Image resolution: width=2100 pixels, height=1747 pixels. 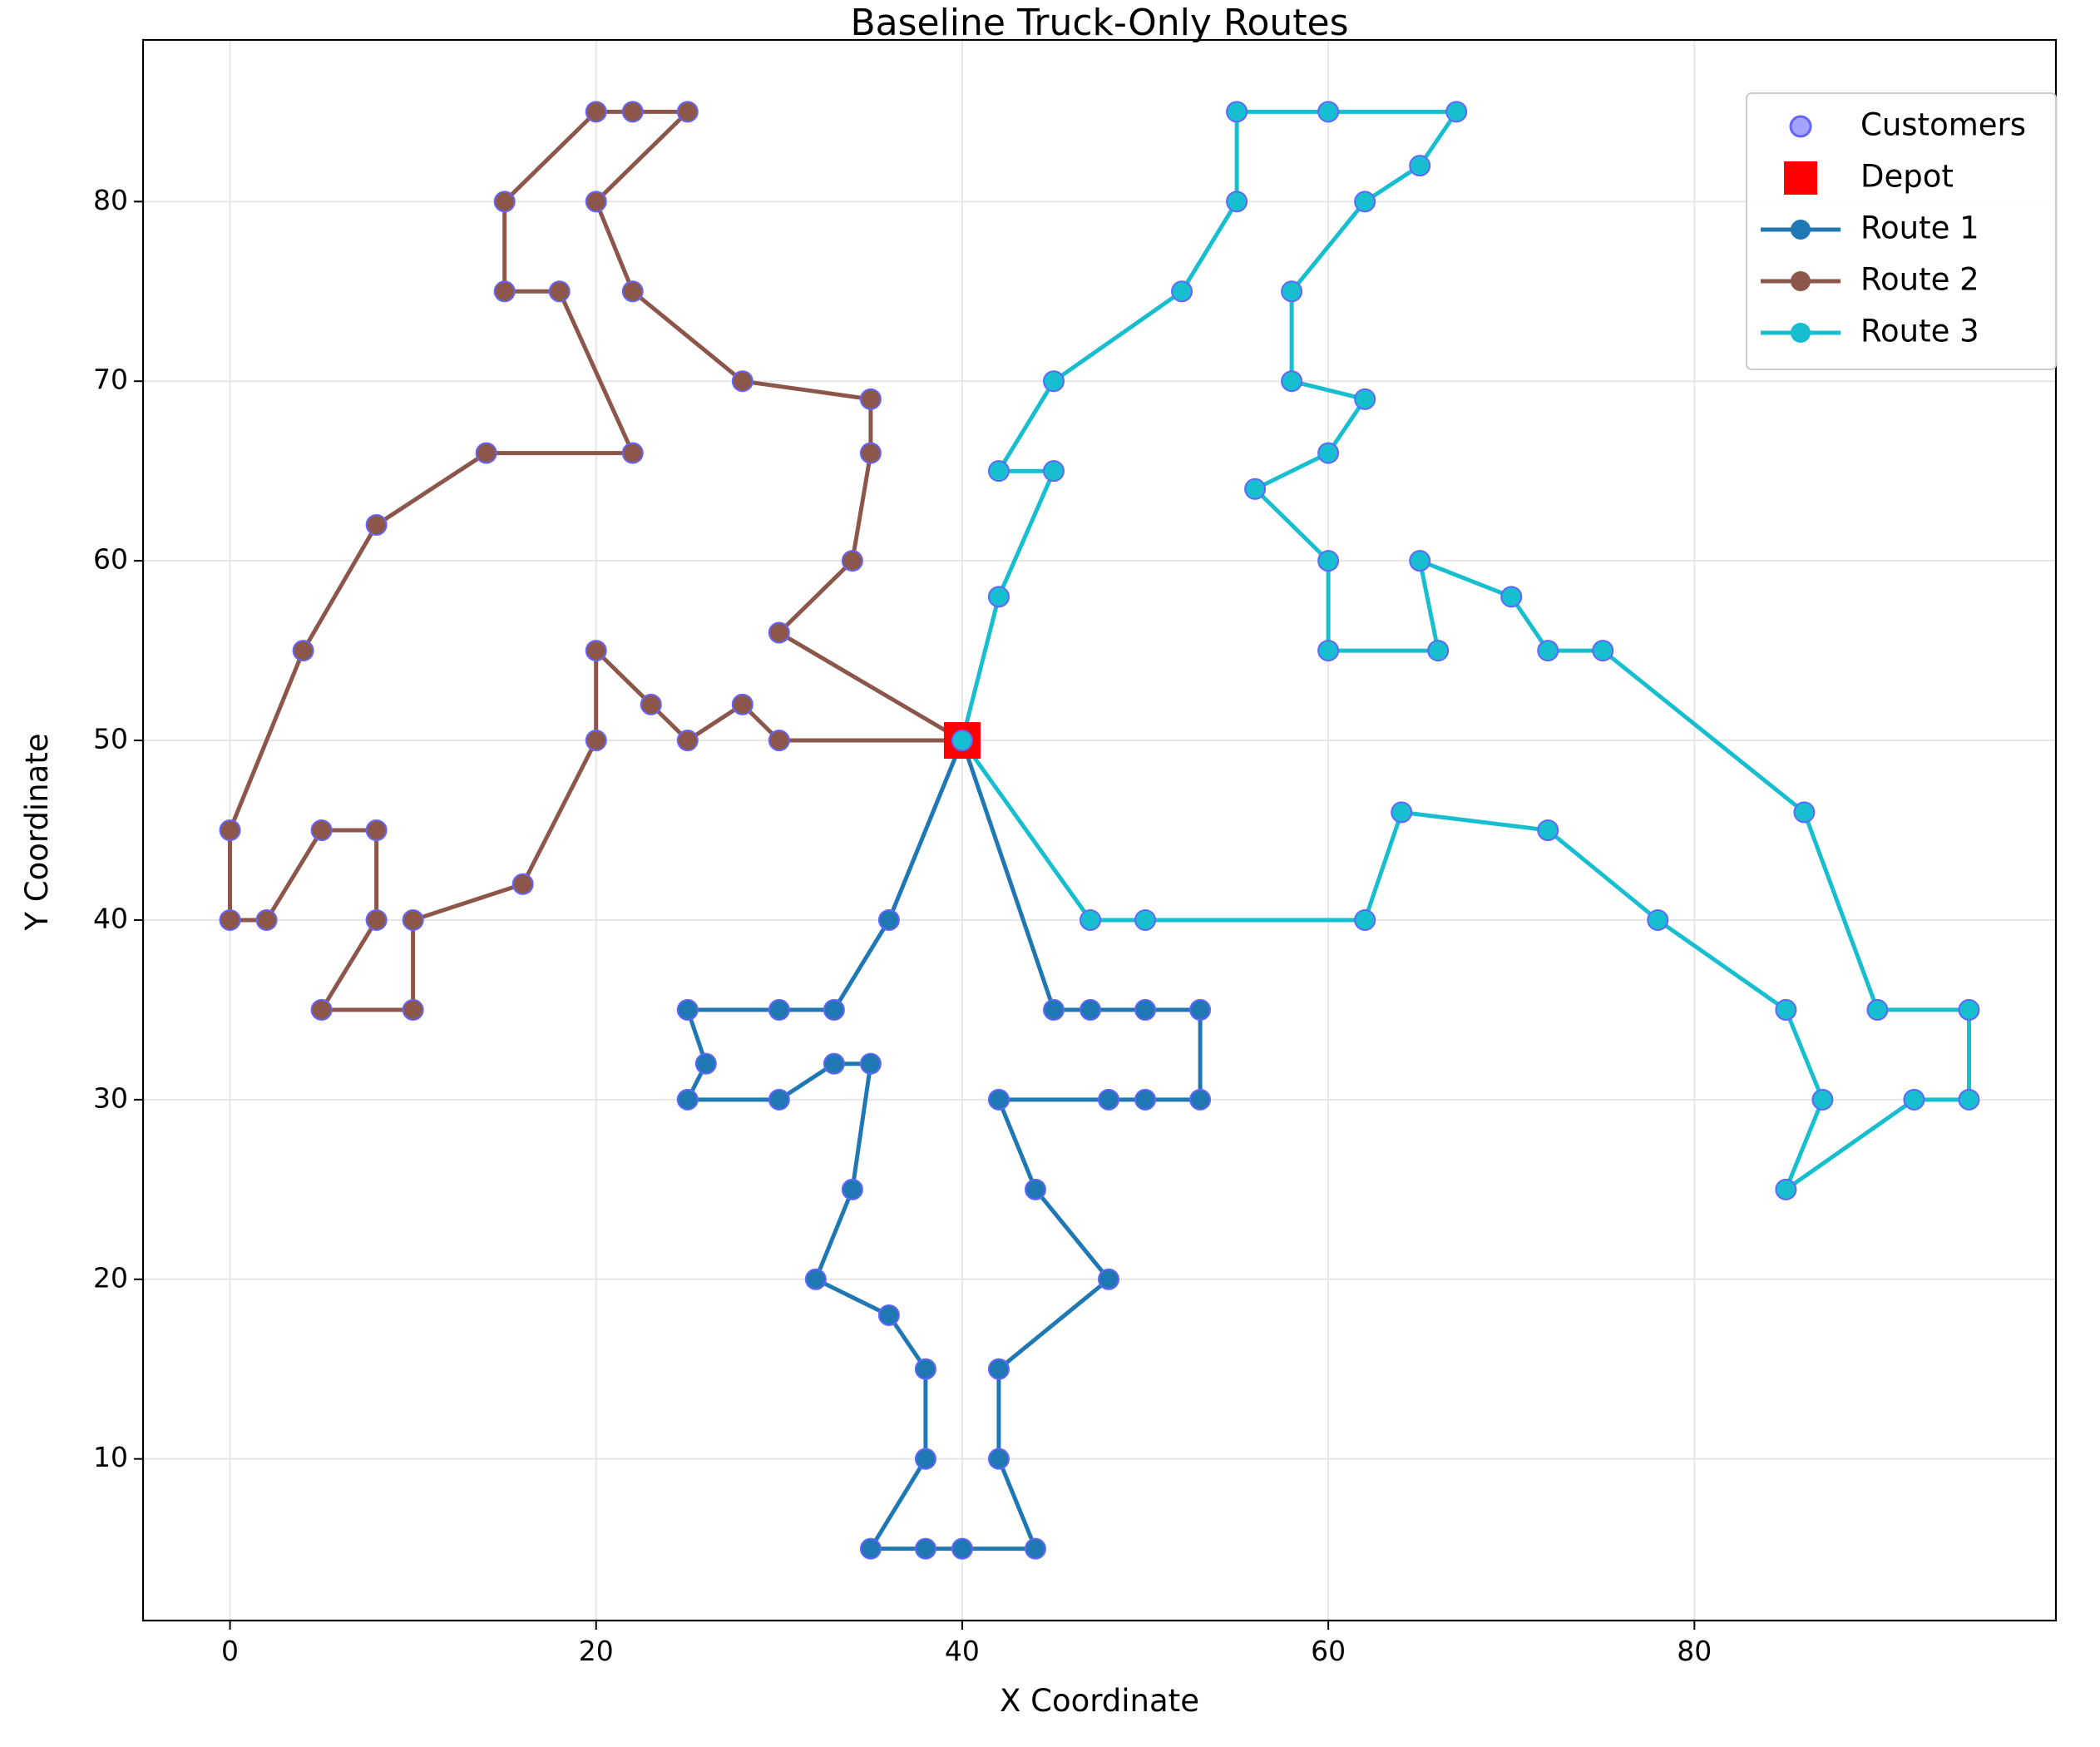 I want to click on legend: Customers Depot Route 1 Route 2 Route 3, so click(x=1901, y=231).